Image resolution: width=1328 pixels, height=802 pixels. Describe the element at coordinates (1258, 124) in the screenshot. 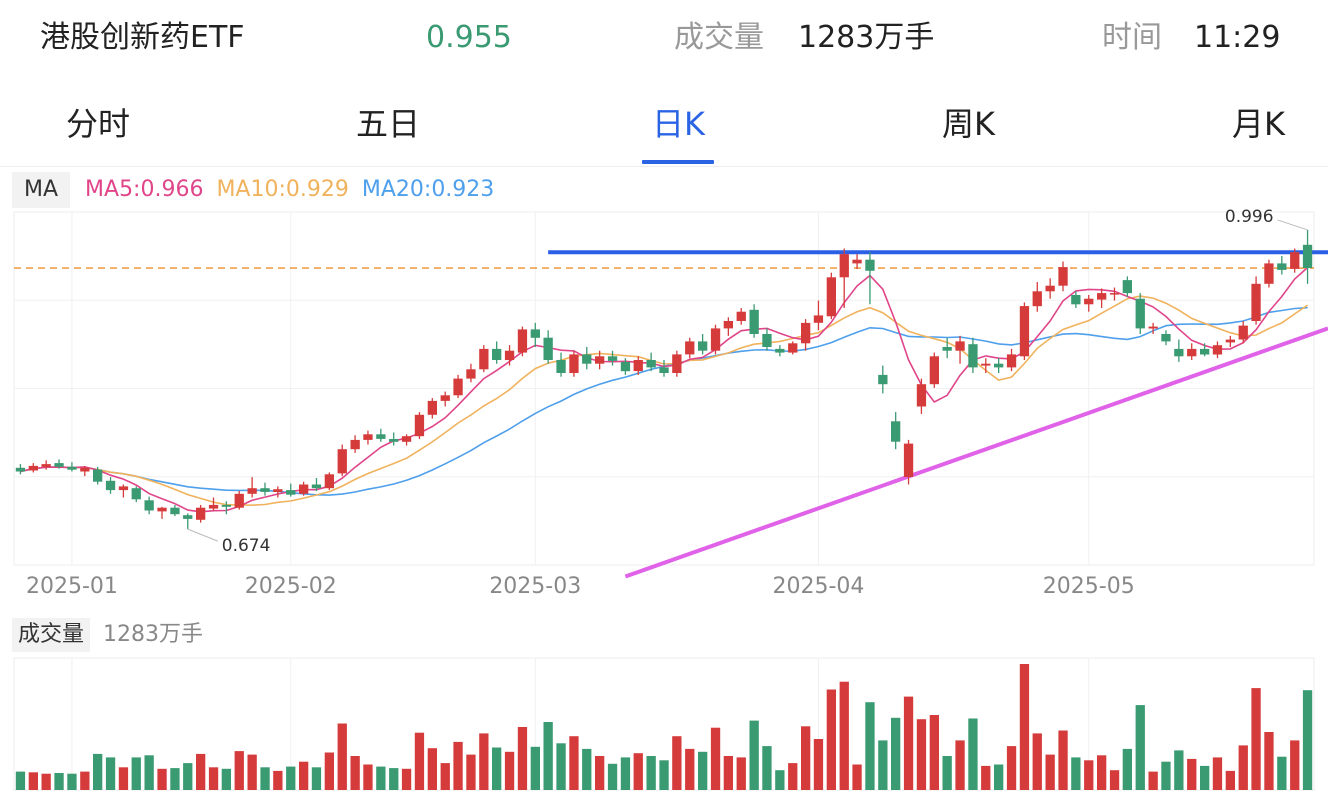

I see `tab-monthly-k: 月K` at that location.